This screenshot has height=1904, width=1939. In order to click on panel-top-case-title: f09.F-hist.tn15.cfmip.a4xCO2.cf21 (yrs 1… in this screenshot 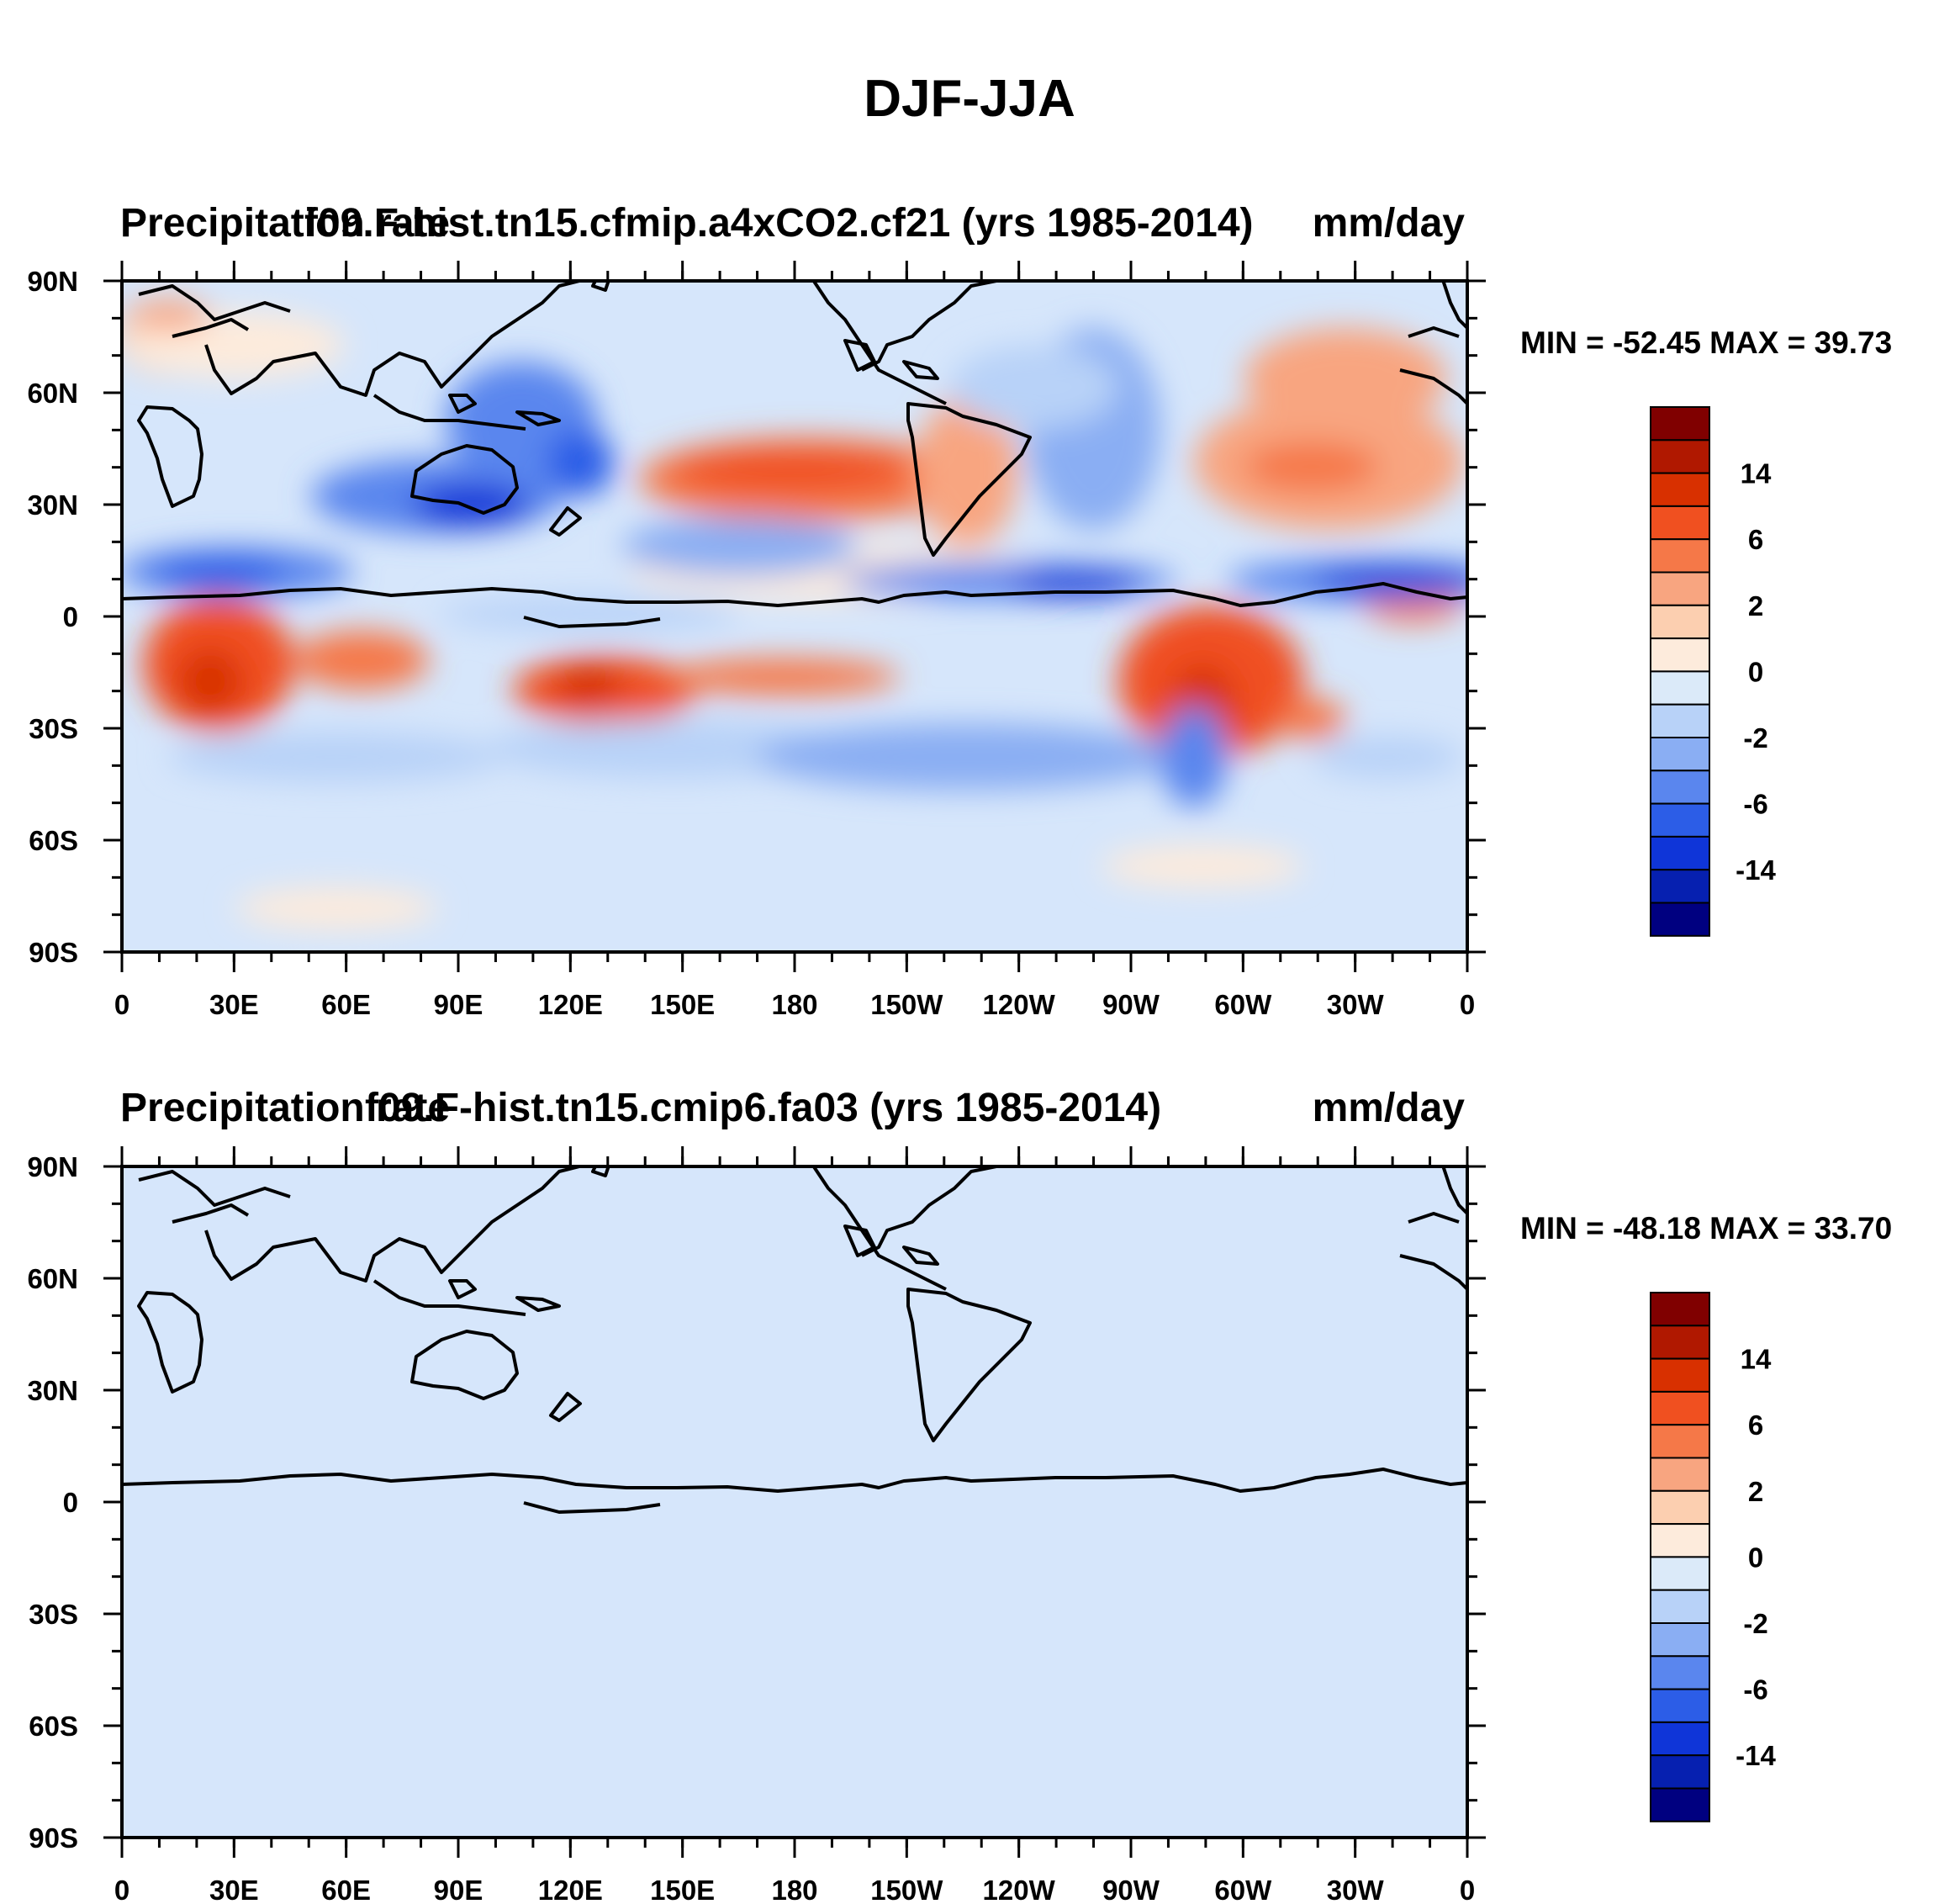, I will do `click(779, 224)`.